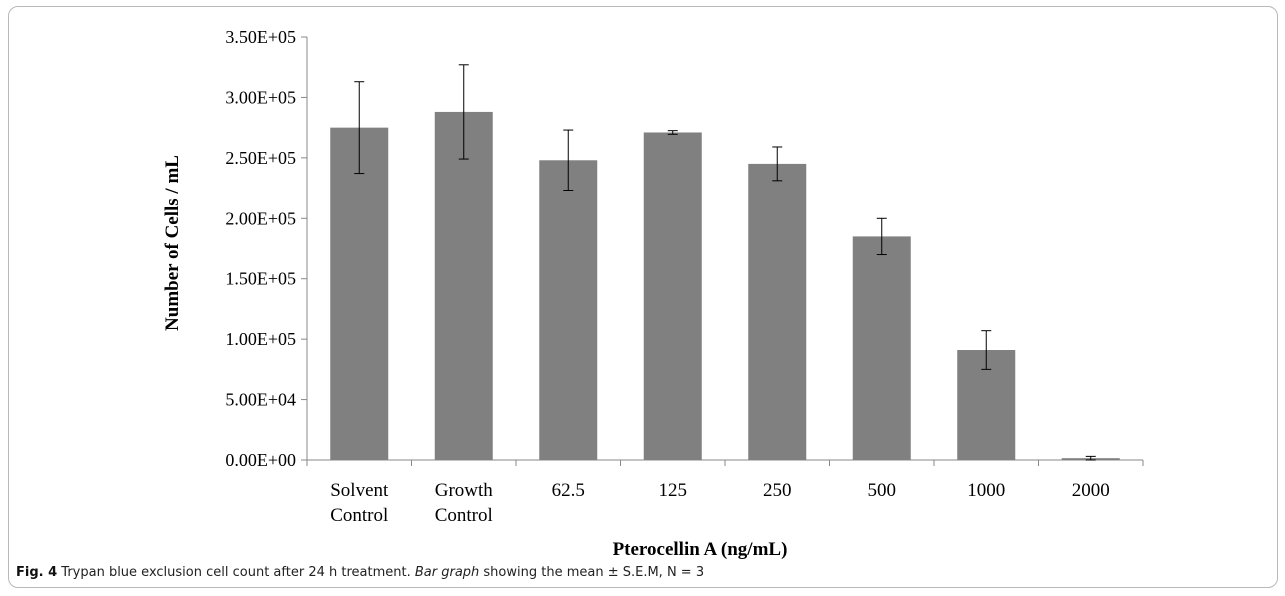 The width and height of the screenshot is (1285, 596). What do you see at coordinates (260, 279) in the screenshot?
I see `y-tick-label: 1.50E+05` at bounding box center [260, 279].